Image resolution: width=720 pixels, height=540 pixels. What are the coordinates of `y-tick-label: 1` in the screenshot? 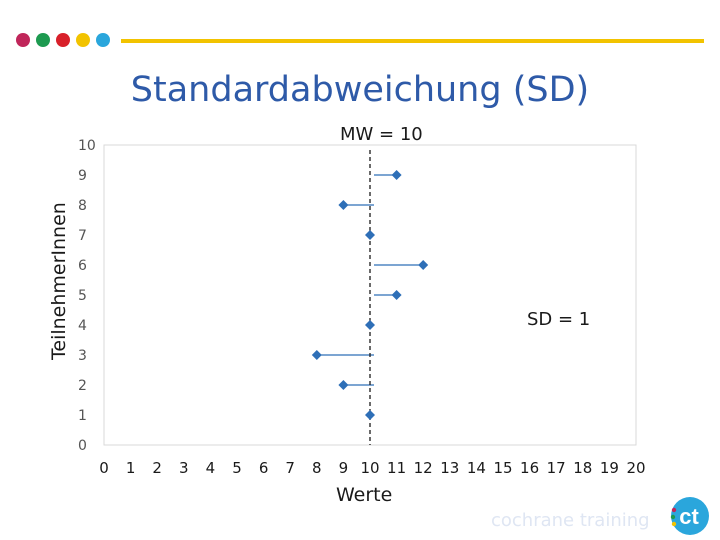 It's located at (82, 416).